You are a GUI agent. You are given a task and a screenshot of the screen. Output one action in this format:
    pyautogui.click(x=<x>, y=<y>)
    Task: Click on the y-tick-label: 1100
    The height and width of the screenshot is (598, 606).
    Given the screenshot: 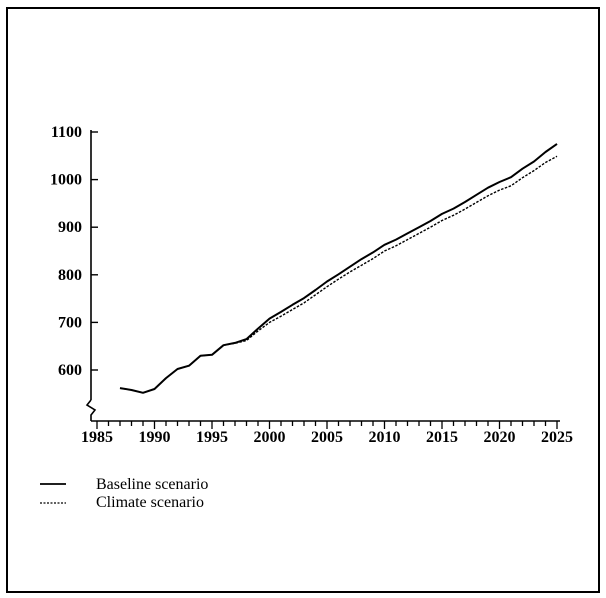 What is the action you would take?
    pyautogui.click(x=66, y=132)
    